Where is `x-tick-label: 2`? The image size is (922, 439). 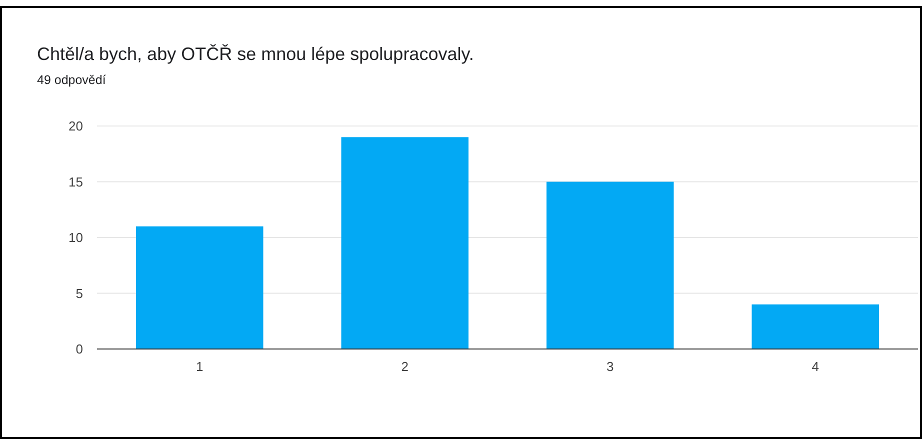 x-tick-label: 2 is located at coordinates (404, 366).